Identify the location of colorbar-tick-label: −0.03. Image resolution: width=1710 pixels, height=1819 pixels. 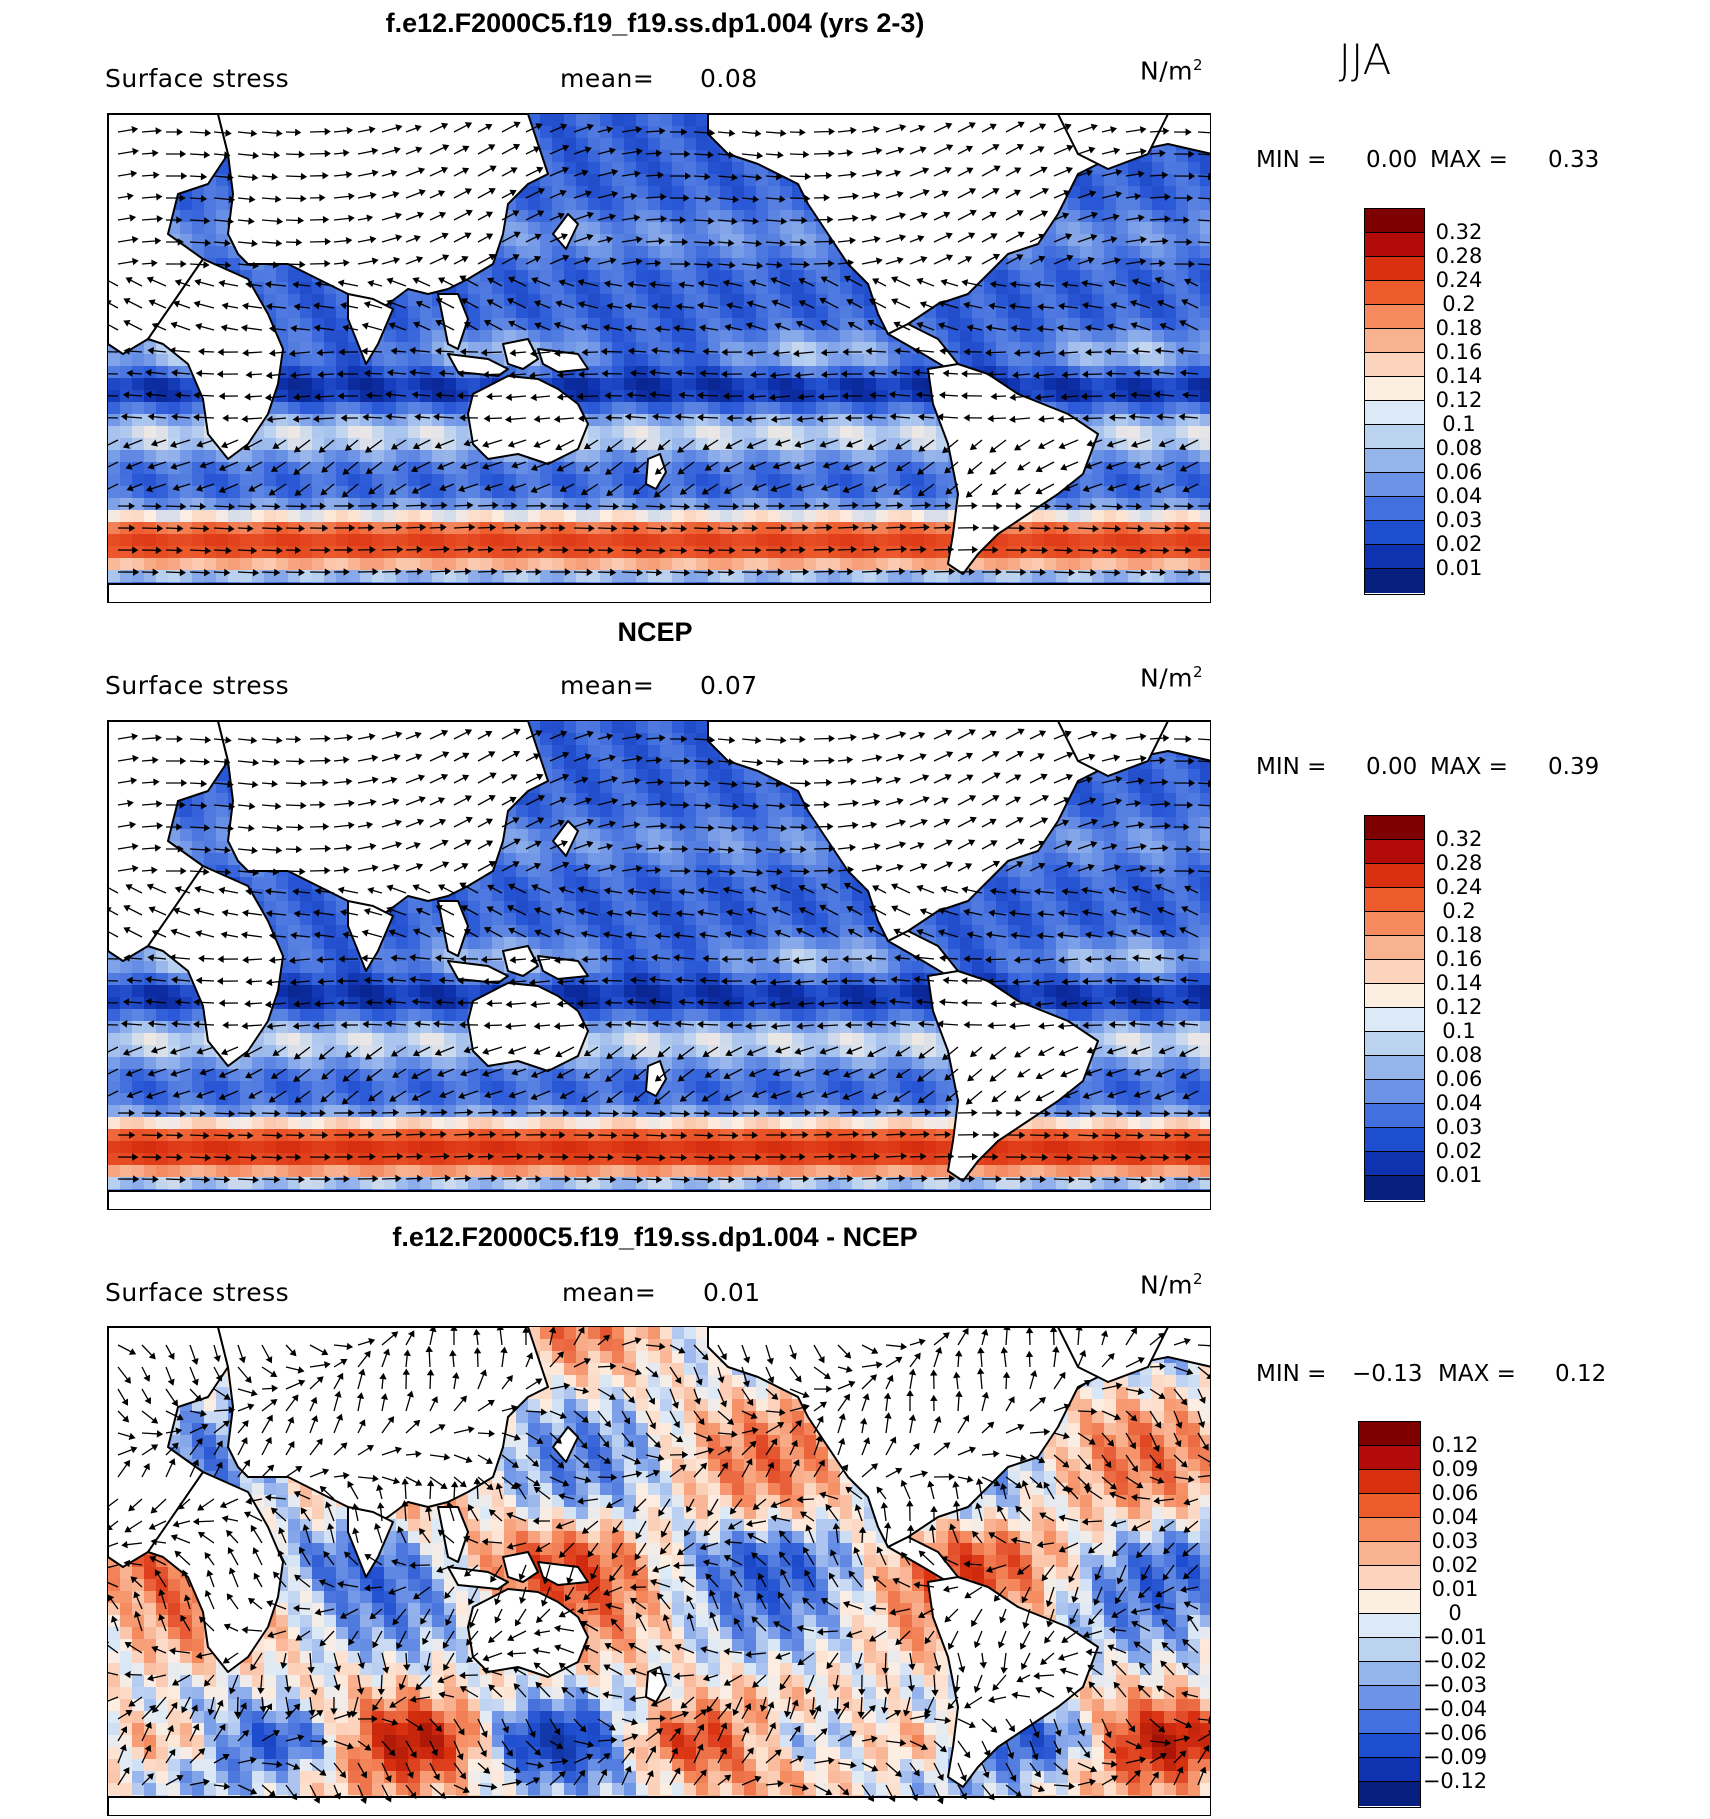
(1455, 1685).